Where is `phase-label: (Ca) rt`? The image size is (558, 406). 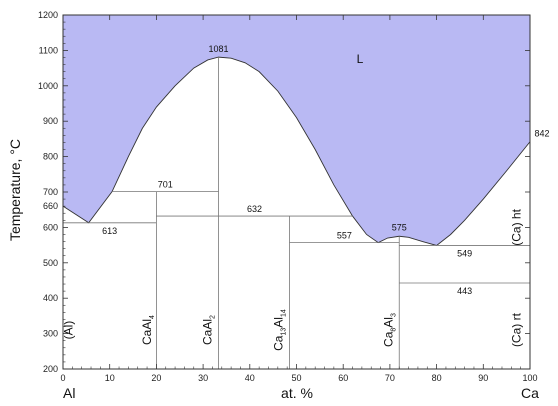
phase-label: (Ca) rt is located at coordinates (517, 329).